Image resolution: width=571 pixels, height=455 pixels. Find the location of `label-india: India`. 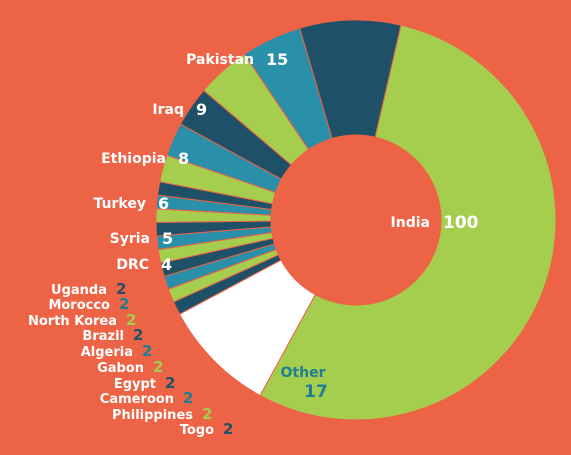

label-india: India is located at coordinates (410, 223).